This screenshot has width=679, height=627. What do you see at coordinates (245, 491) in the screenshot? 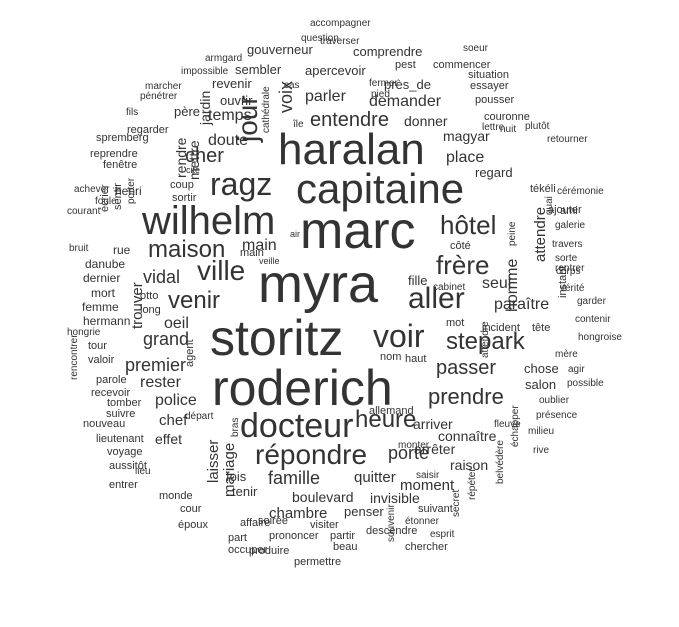
I see `cloud-word: tenir` at bounding box center [245, 491].